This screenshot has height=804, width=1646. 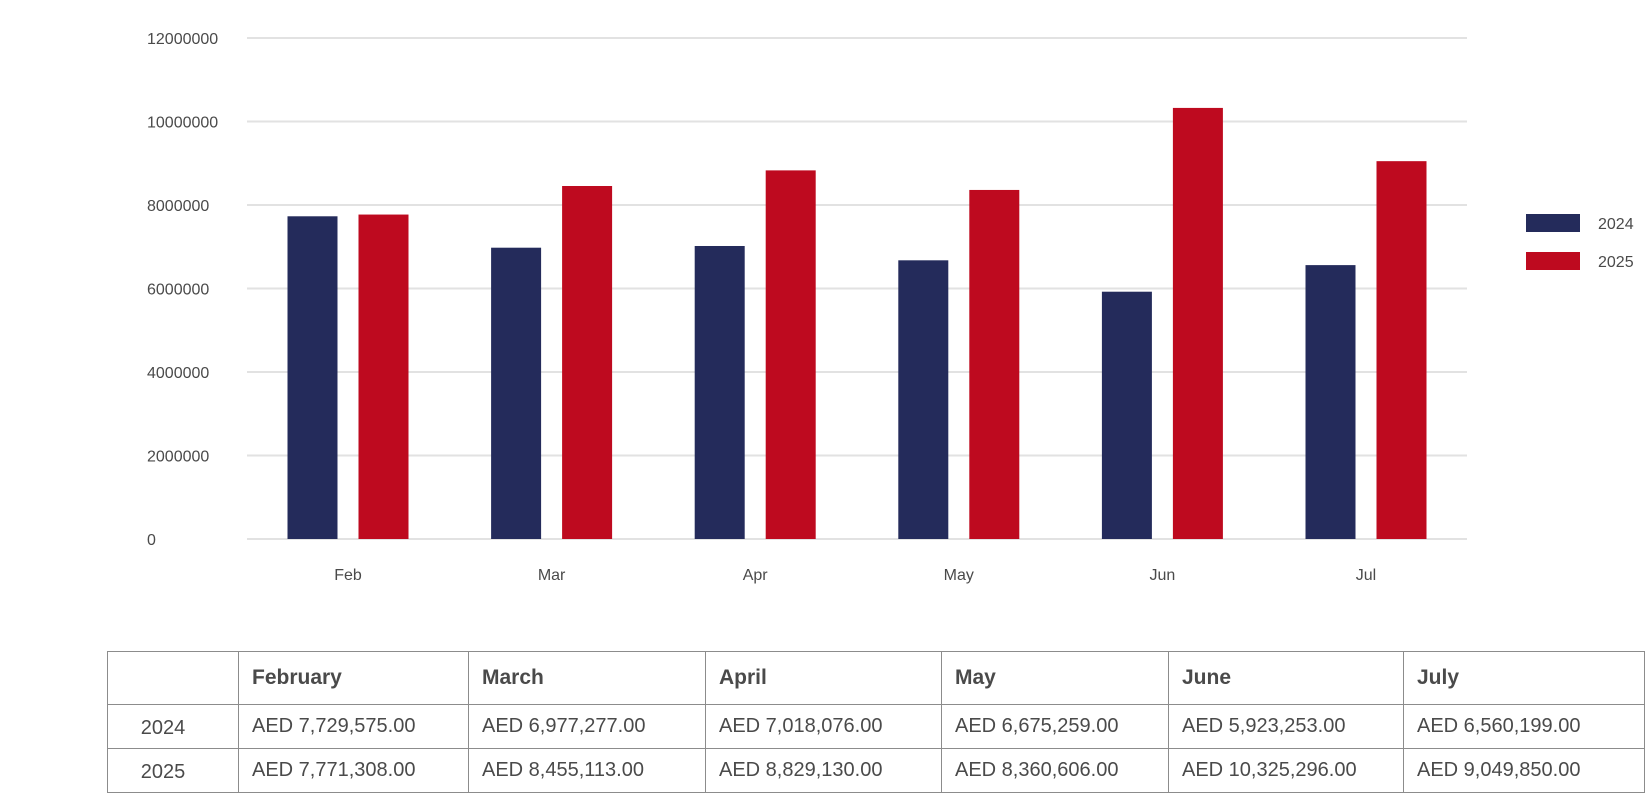 I want to click on y-tick-label: 10000000, so click(x=182, y=123).